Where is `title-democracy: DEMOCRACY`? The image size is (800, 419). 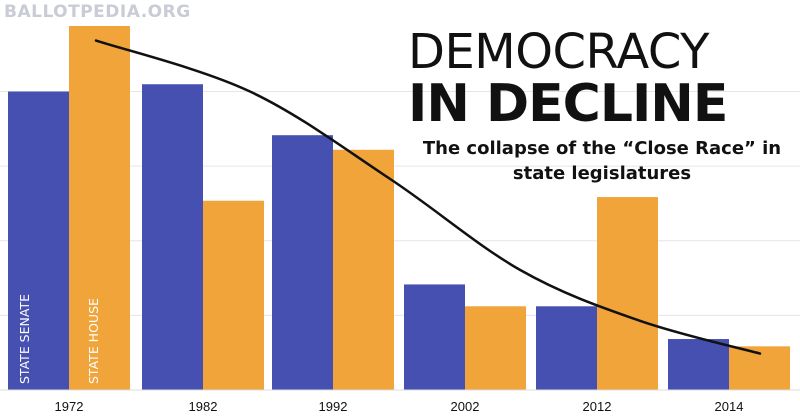 title-democracy: DEMOCRACY is located at coordinates (558, 52).